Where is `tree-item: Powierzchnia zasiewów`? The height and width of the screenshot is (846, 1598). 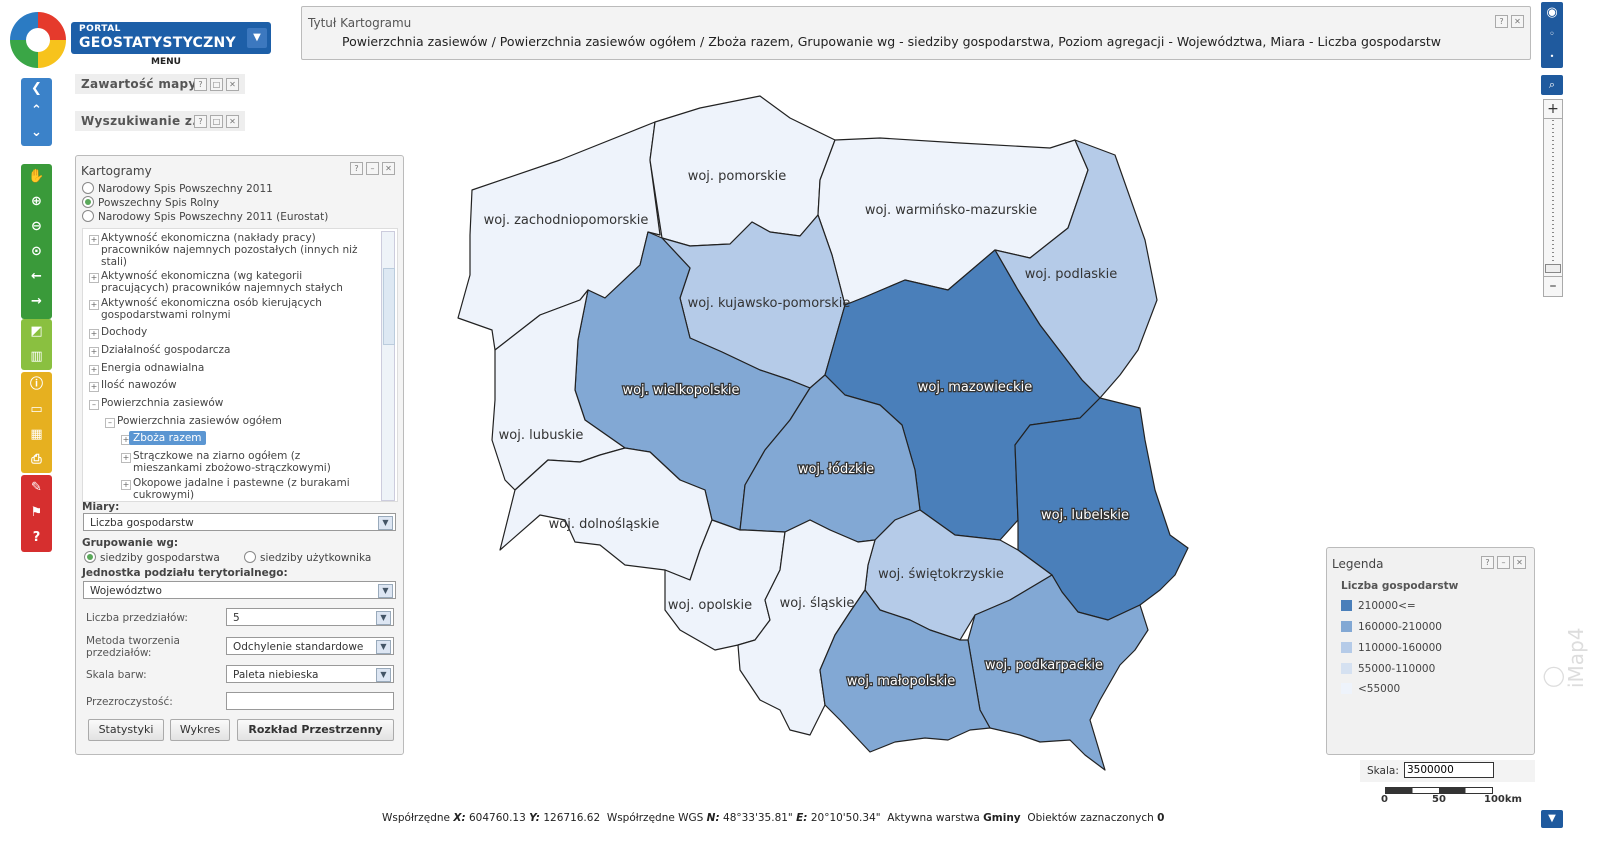 tree-item: Powierzchnia zasiewów is located at coordinates (162, 403).